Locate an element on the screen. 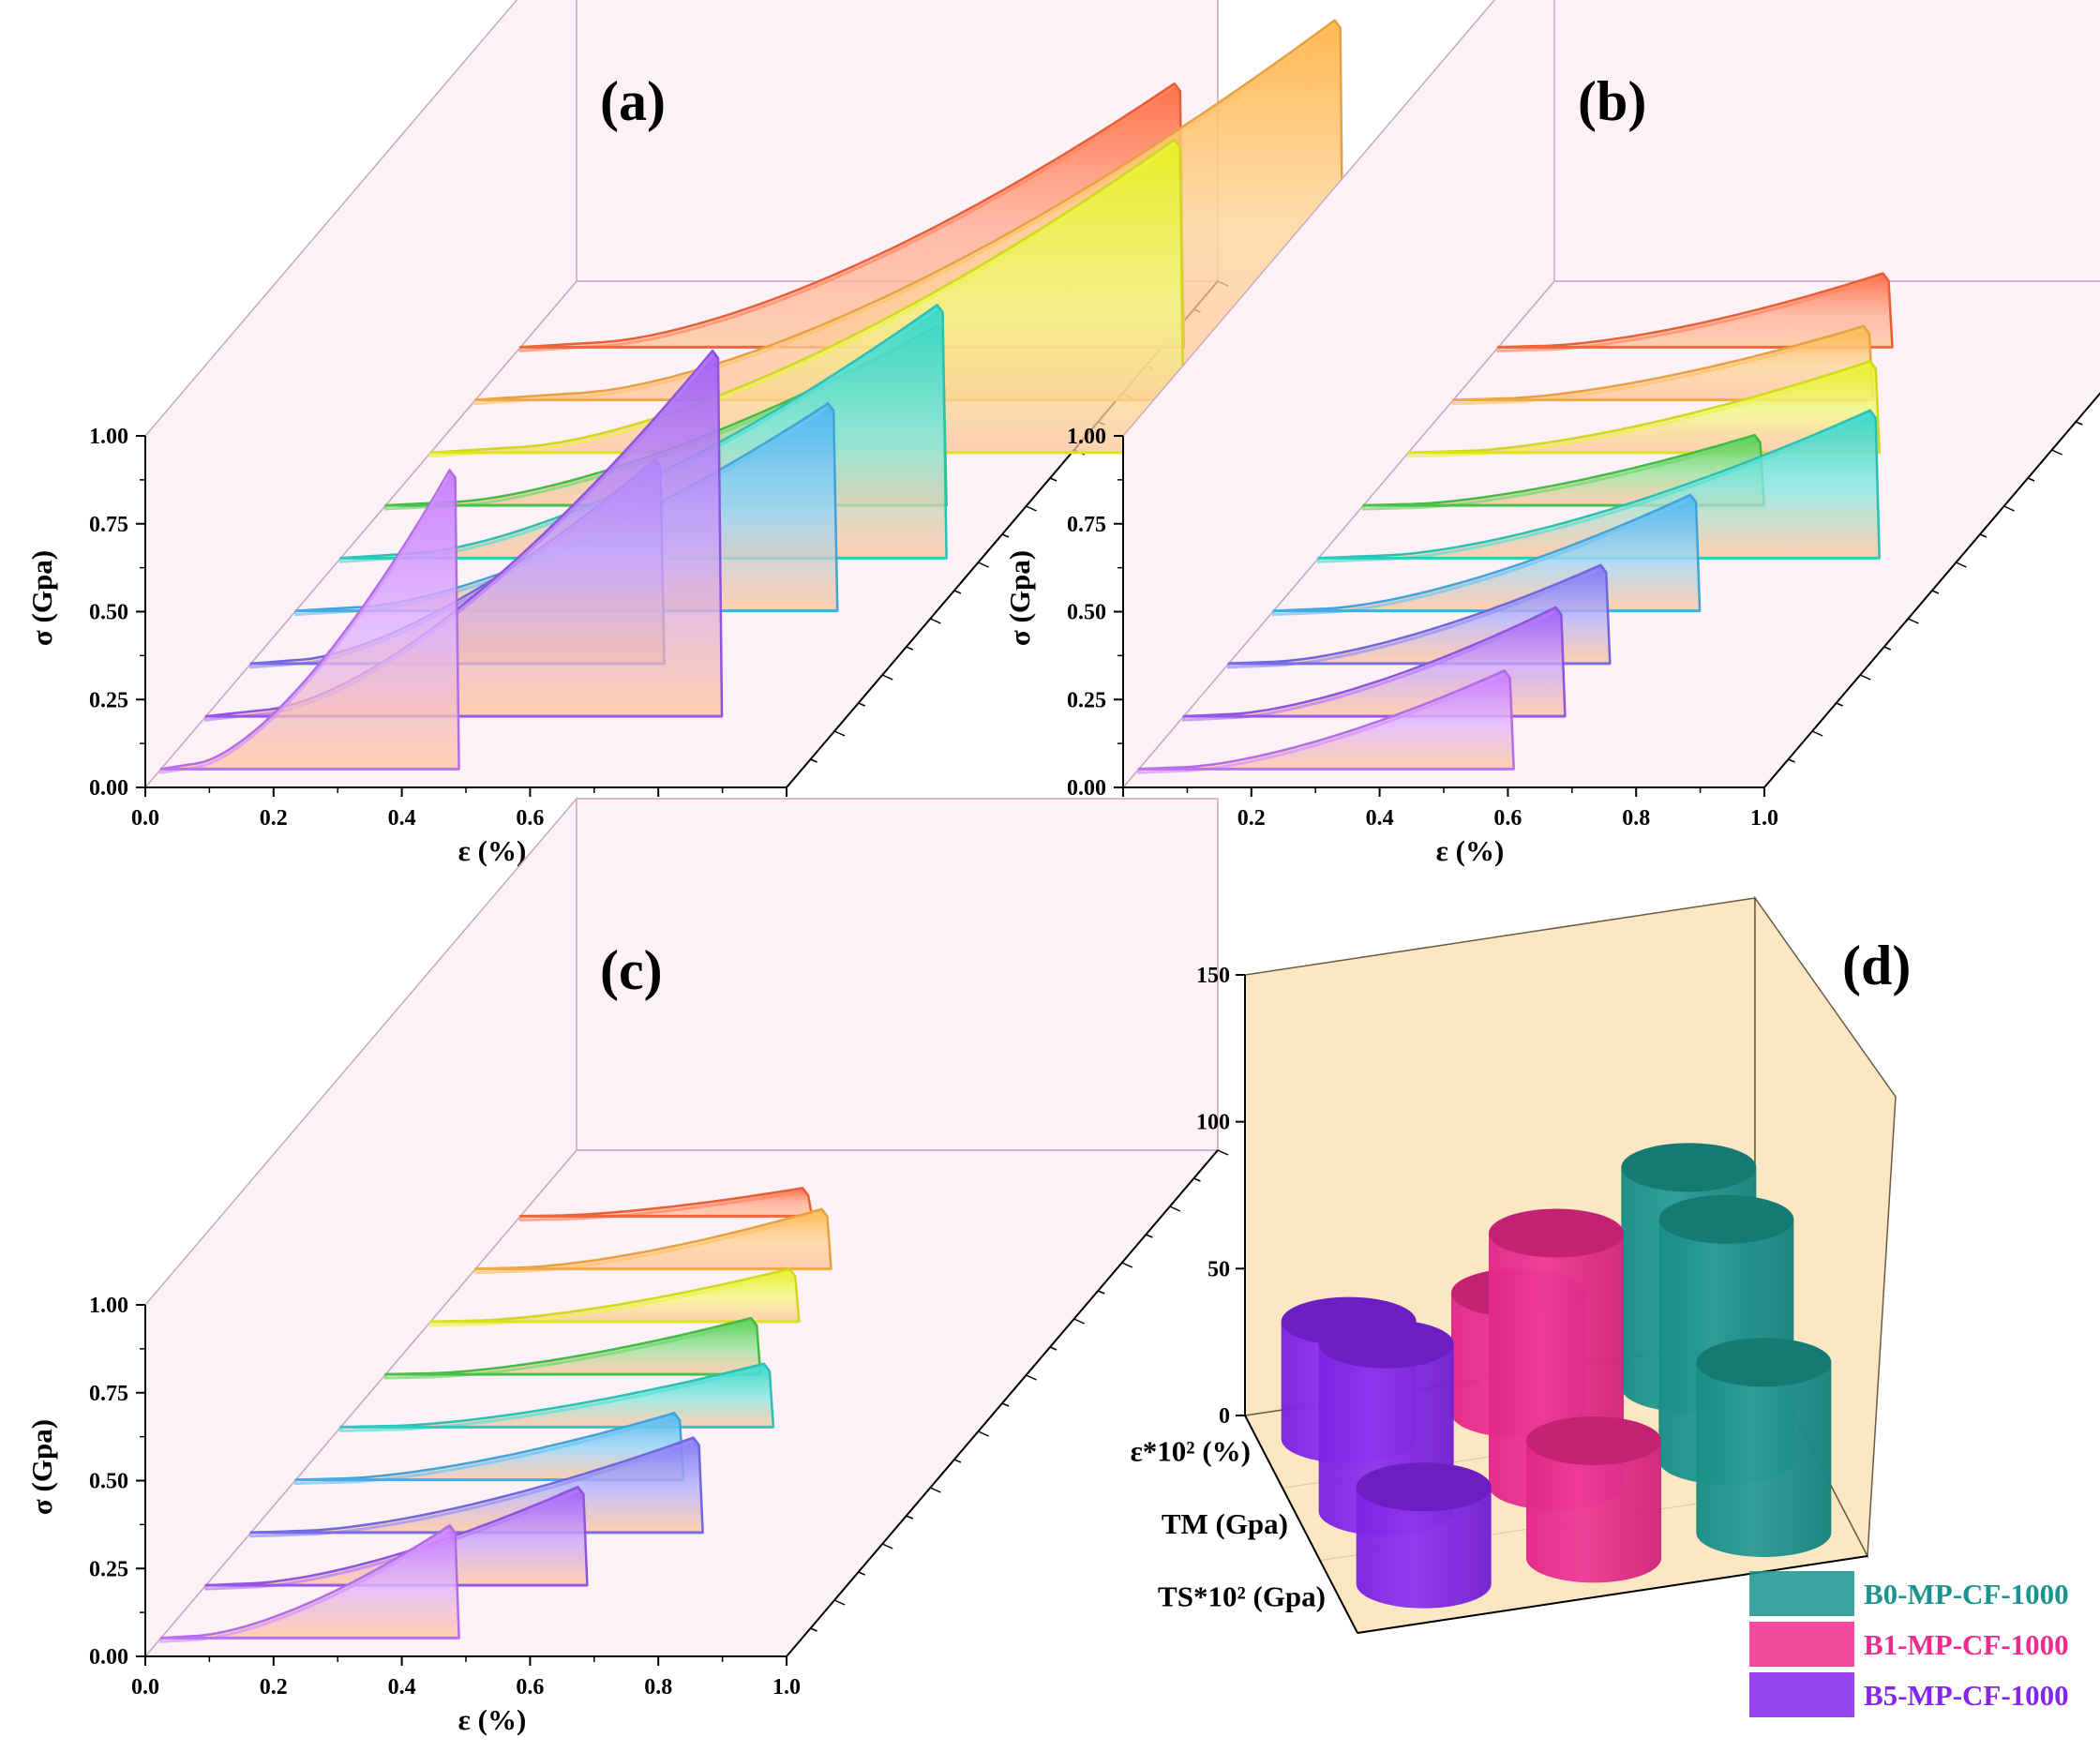 The width and height of the screenshot is (2100, 1752). panel-d-legend-label: B5-MP-CF-1000 is located at coordinates (1966, 1696).